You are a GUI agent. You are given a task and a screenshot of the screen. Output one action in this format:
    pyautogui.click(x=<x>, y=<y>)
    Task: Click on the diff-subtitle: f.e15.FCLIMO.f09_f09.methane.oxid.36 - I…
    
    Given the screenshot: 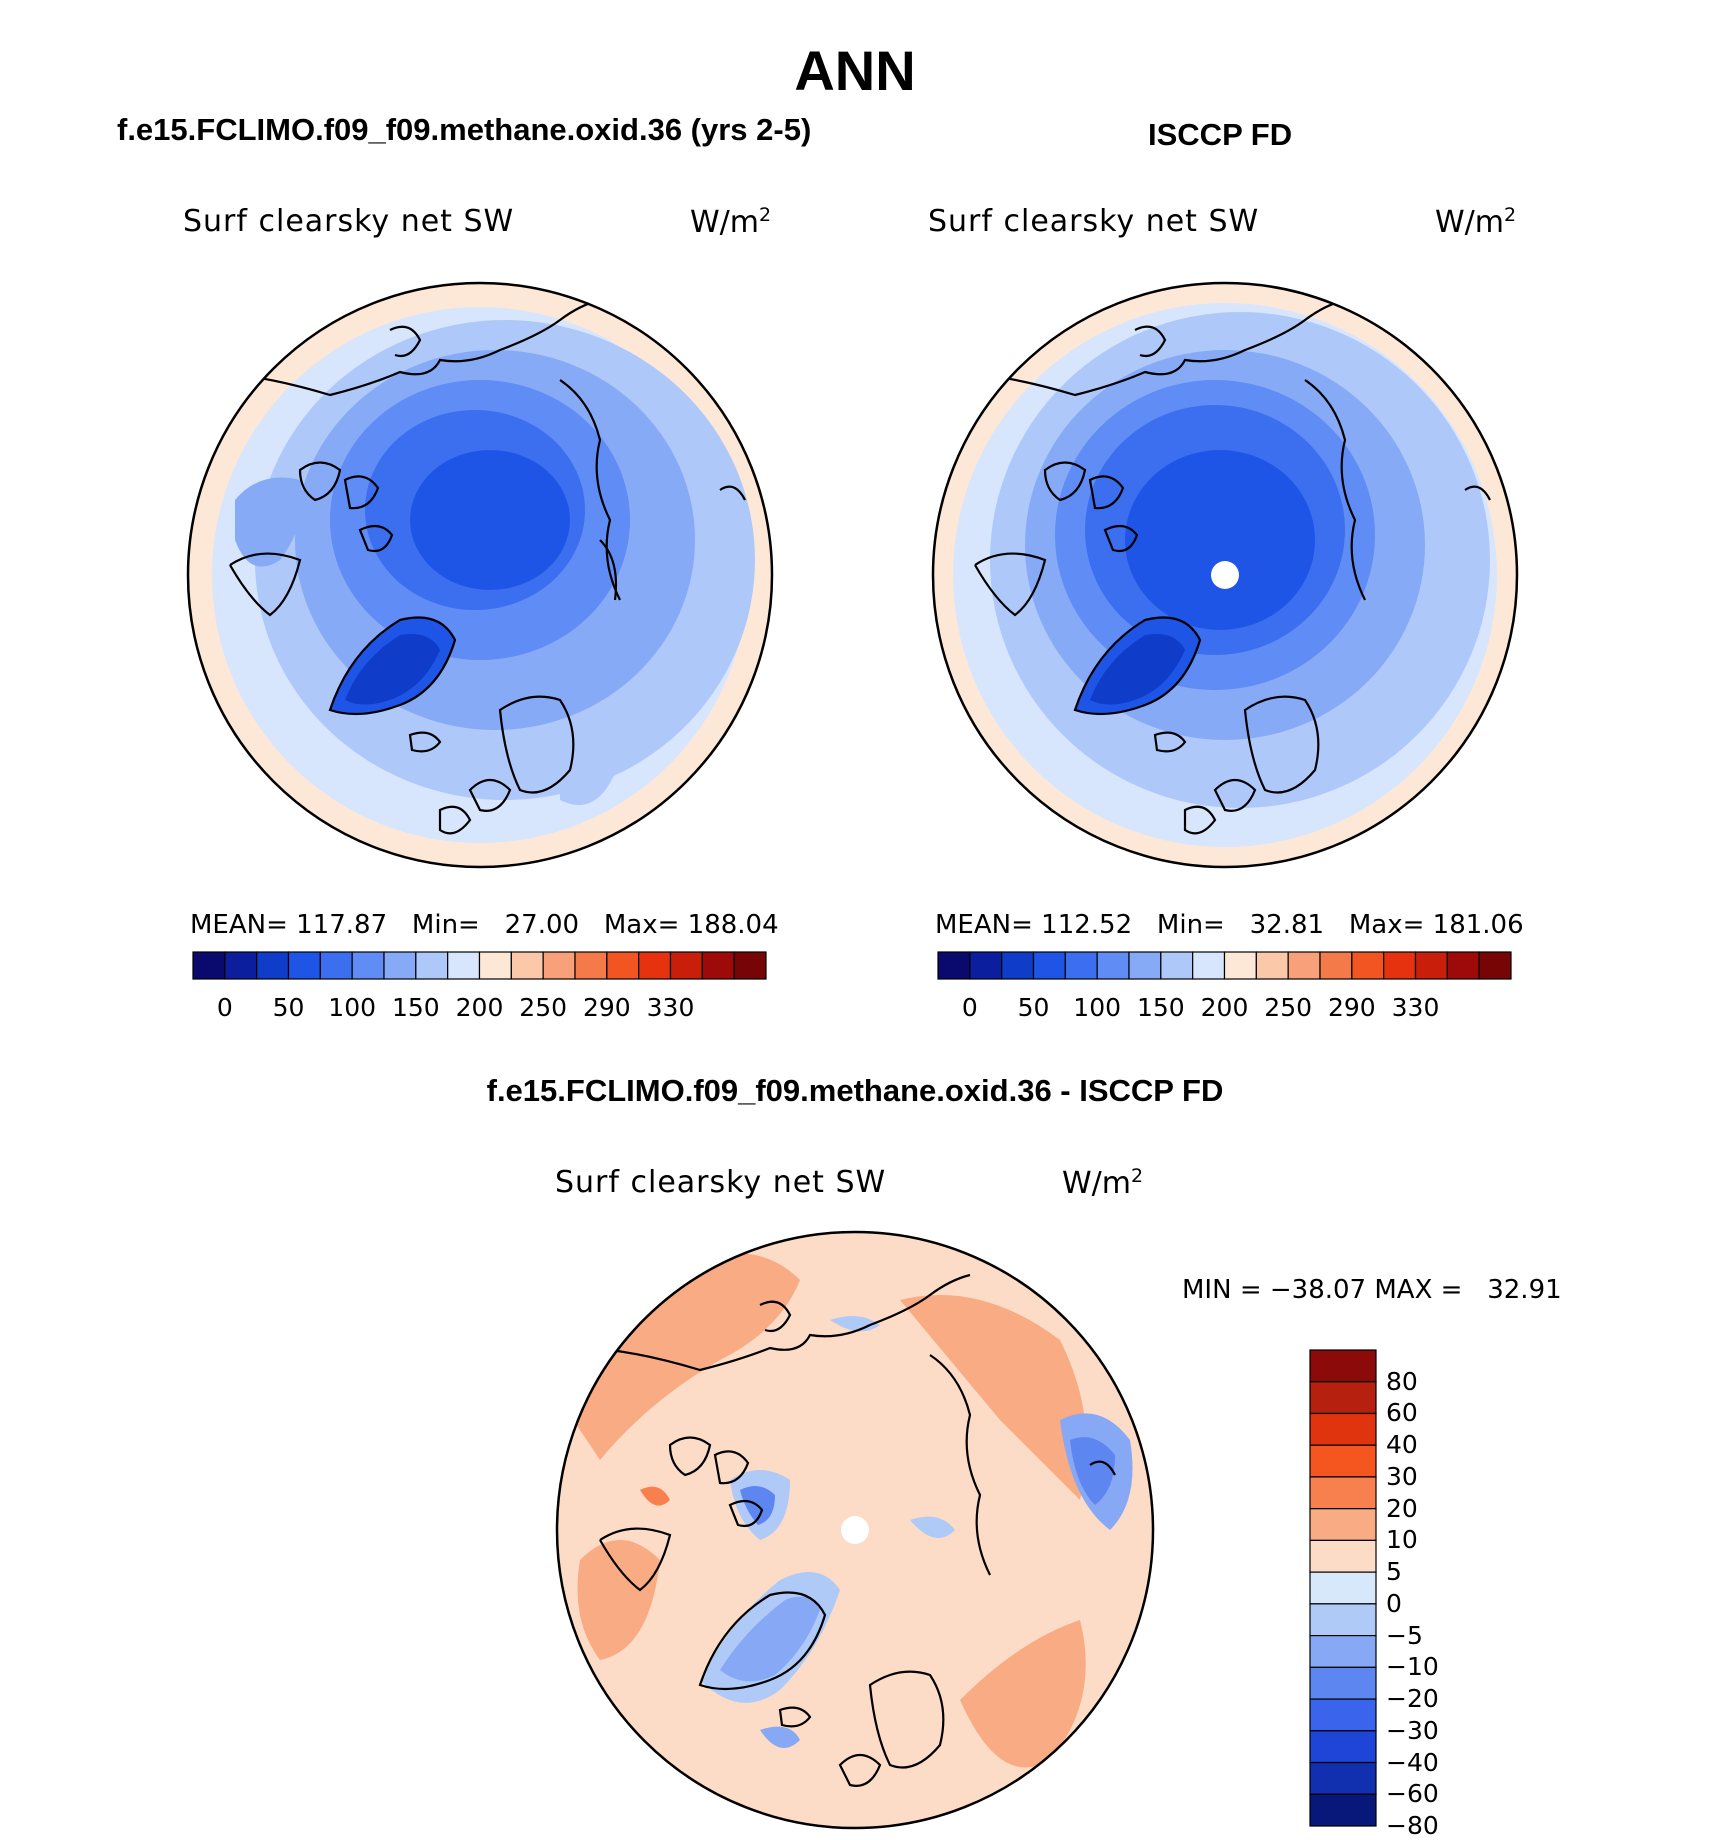 What is the action you would take?
    pyautogui.click(x=855, y=1090)
    